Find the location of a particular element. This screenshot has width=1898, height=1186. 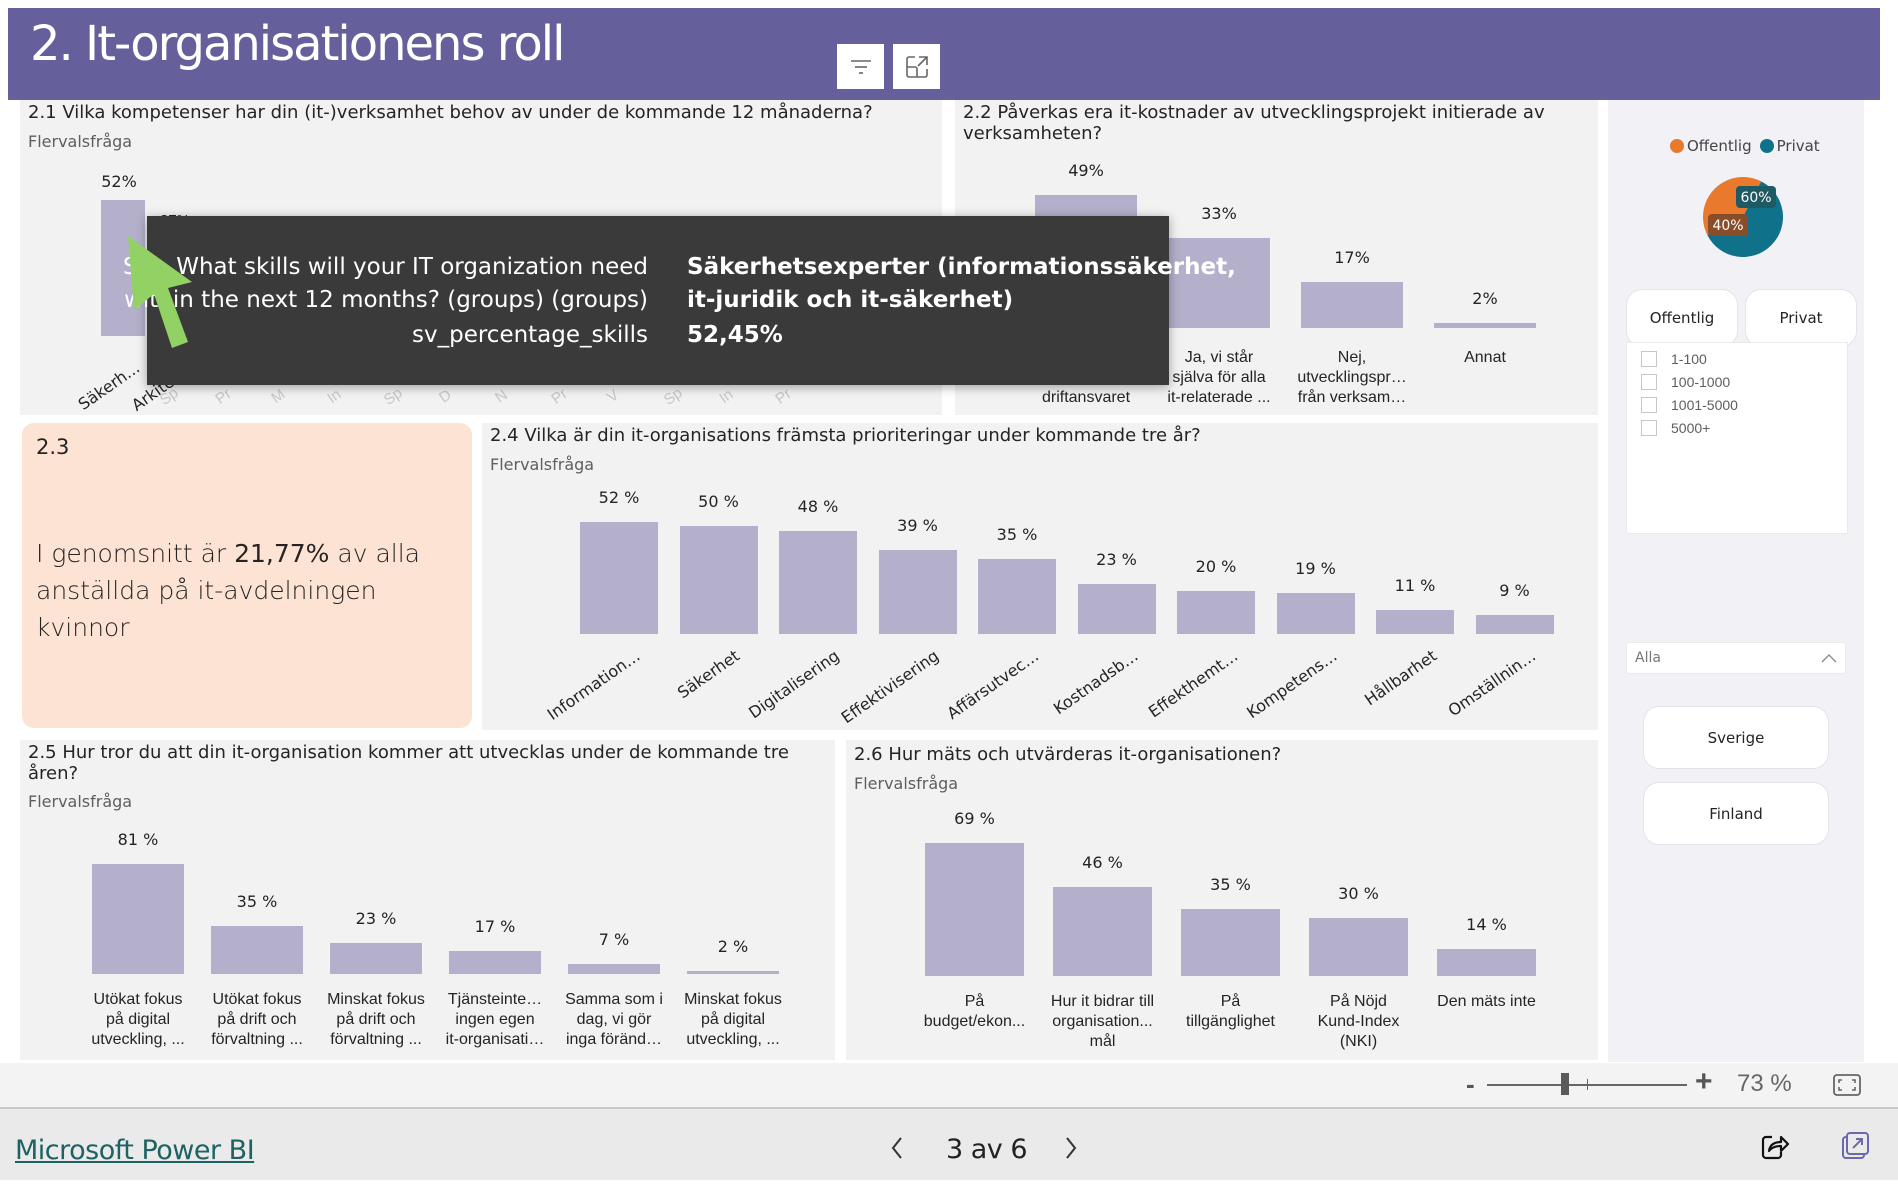

x-tick-label: Säkerhet is located at coordinates (709, 674).